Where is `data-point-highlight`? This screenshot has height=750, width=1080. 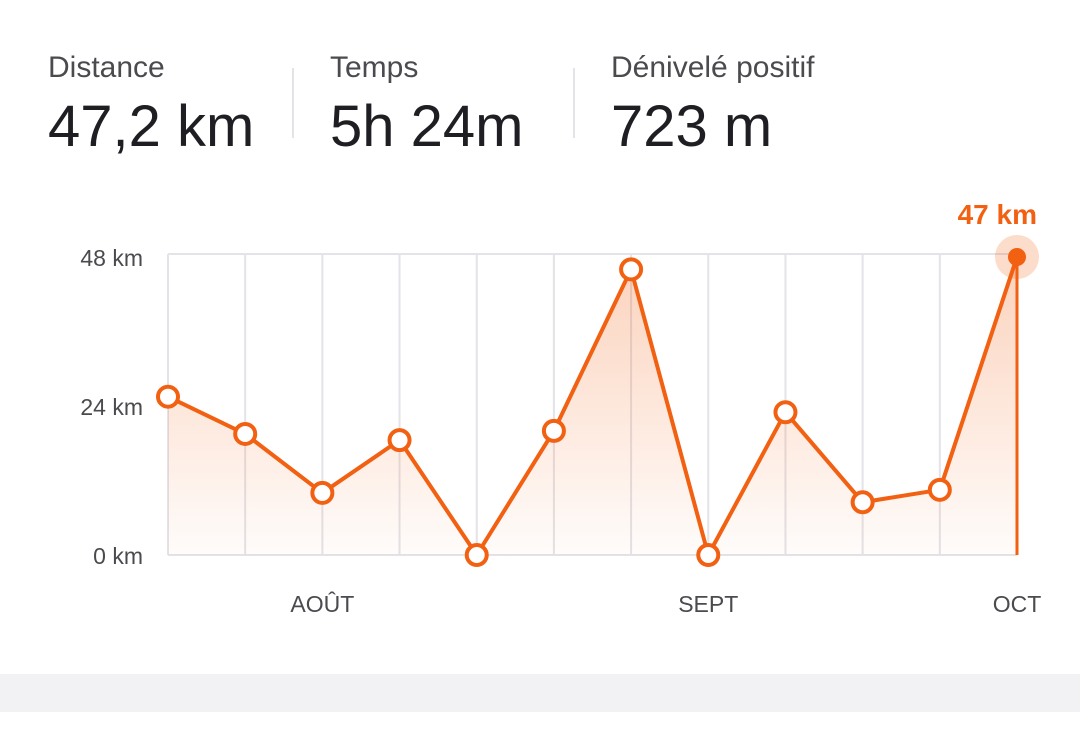
data-point-highlight is located at coordinates (1017, 257).